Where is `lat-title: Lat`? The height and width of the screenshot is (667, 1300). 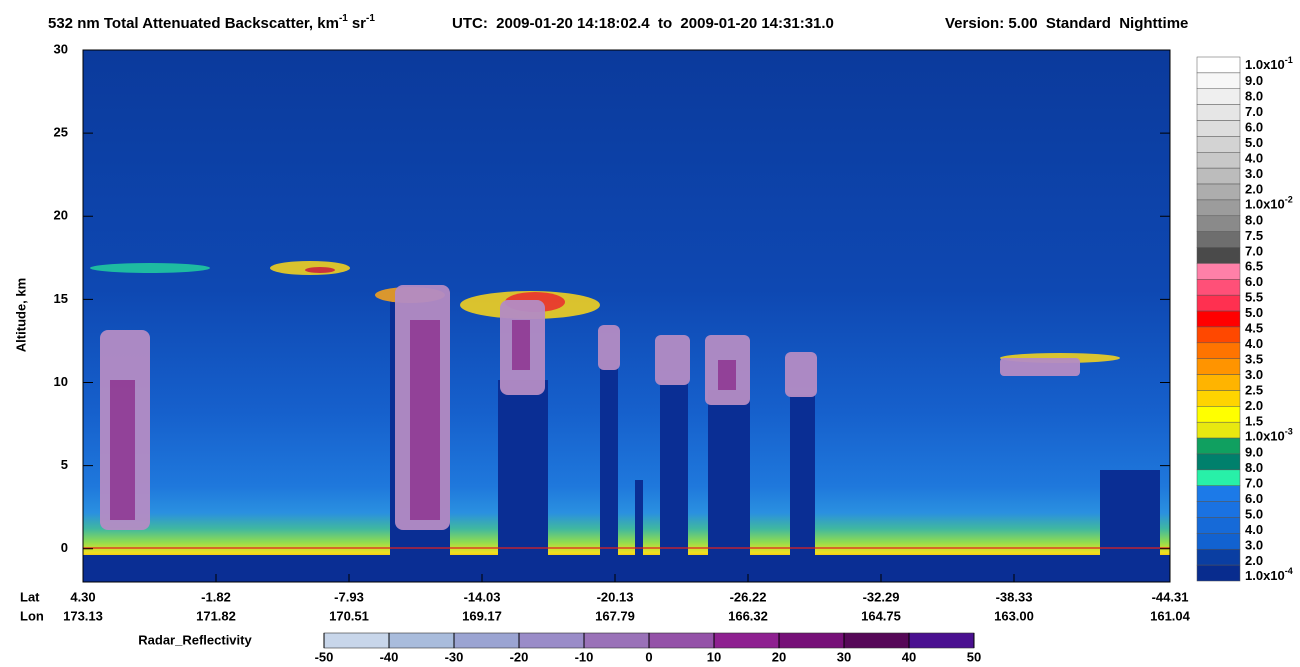
lat-title: Lat is located at coordinates (30, 596).